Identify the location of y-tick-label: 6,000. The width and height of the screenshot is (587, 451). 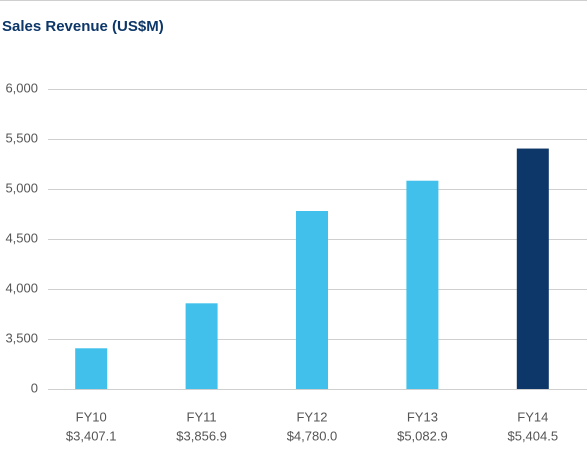
(21, 87).